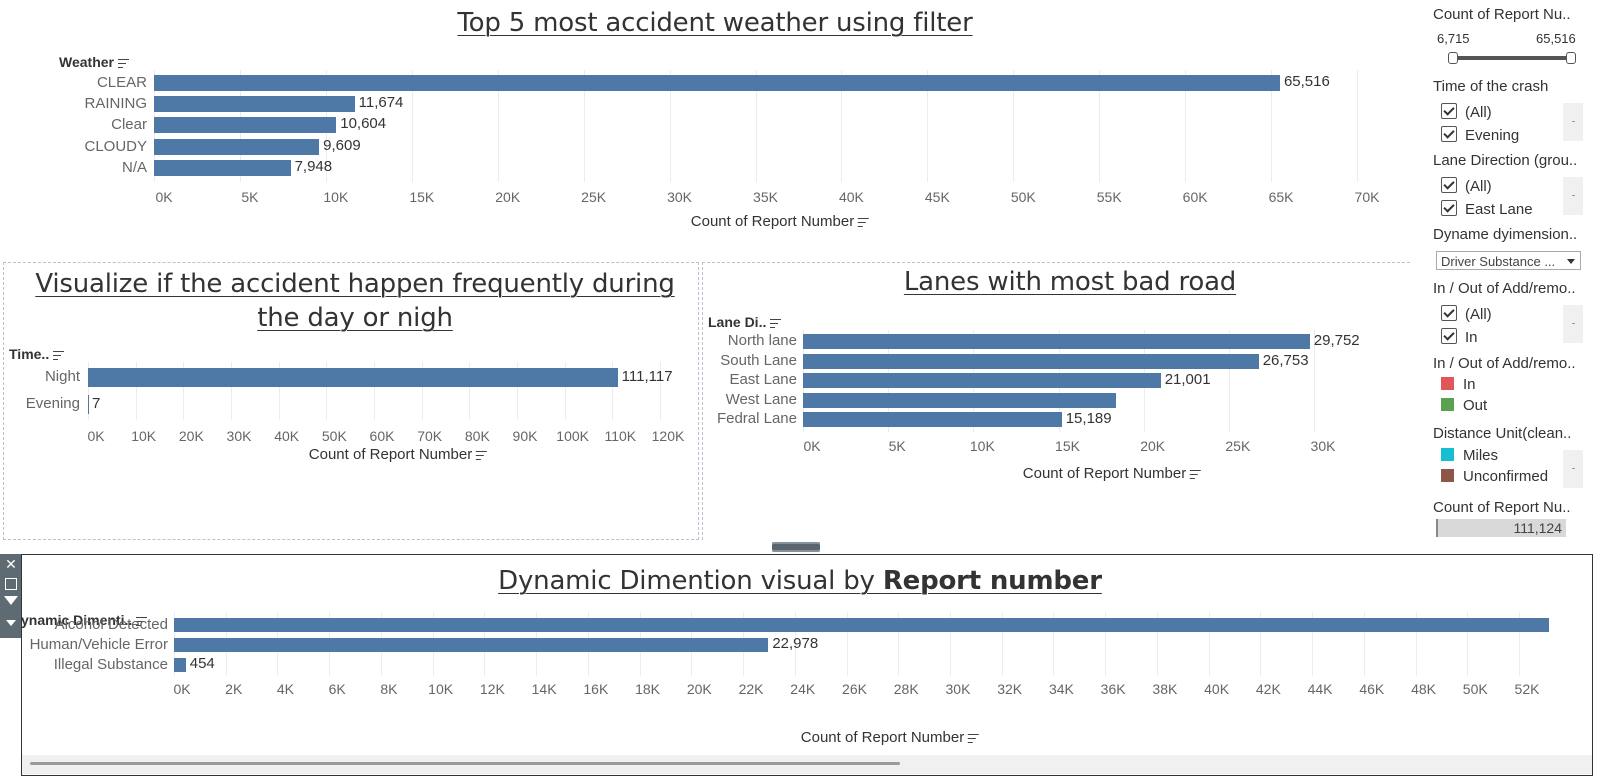  I want to click on slider-handle-min, so click(1453, 58).